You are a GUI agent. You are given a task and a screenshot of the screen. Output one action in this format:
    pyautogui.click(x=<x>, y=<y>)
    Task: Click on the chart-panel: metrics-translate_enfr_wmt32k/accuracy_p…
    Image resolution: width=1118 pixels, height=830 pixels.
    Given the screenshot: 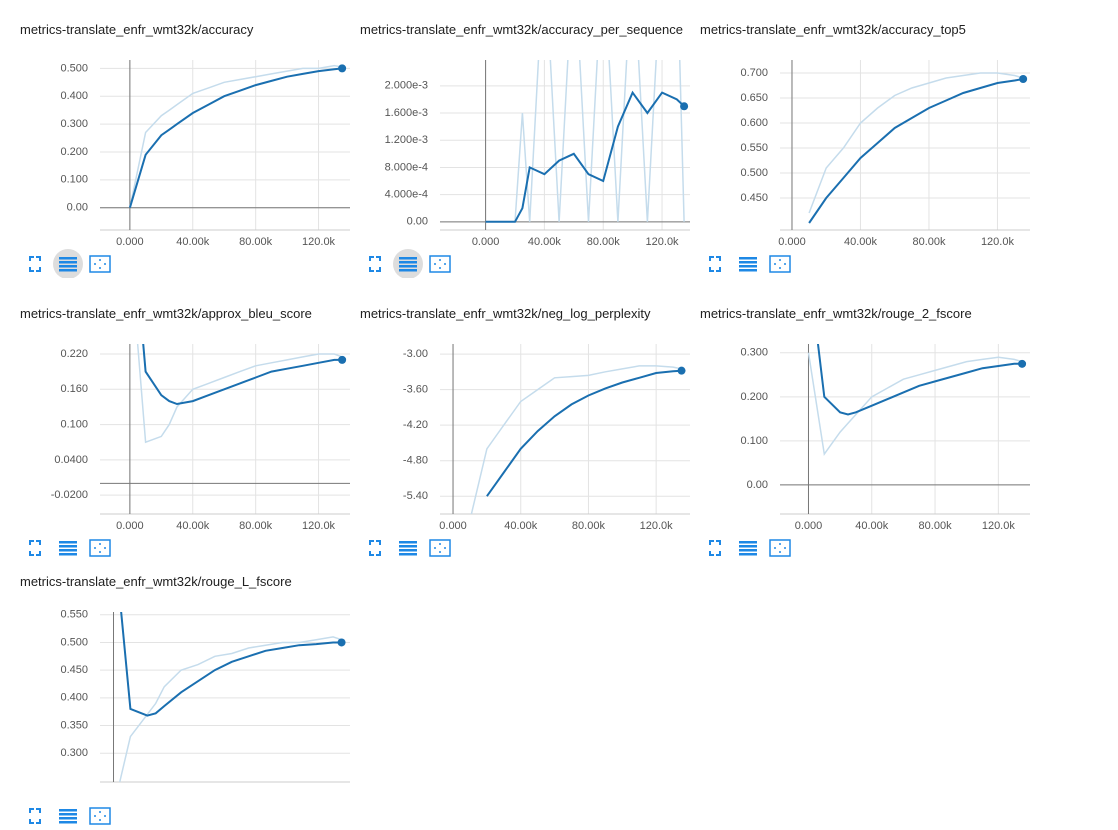 What is the action you would take?
    pyautogui.click(x=530, y=150)
    